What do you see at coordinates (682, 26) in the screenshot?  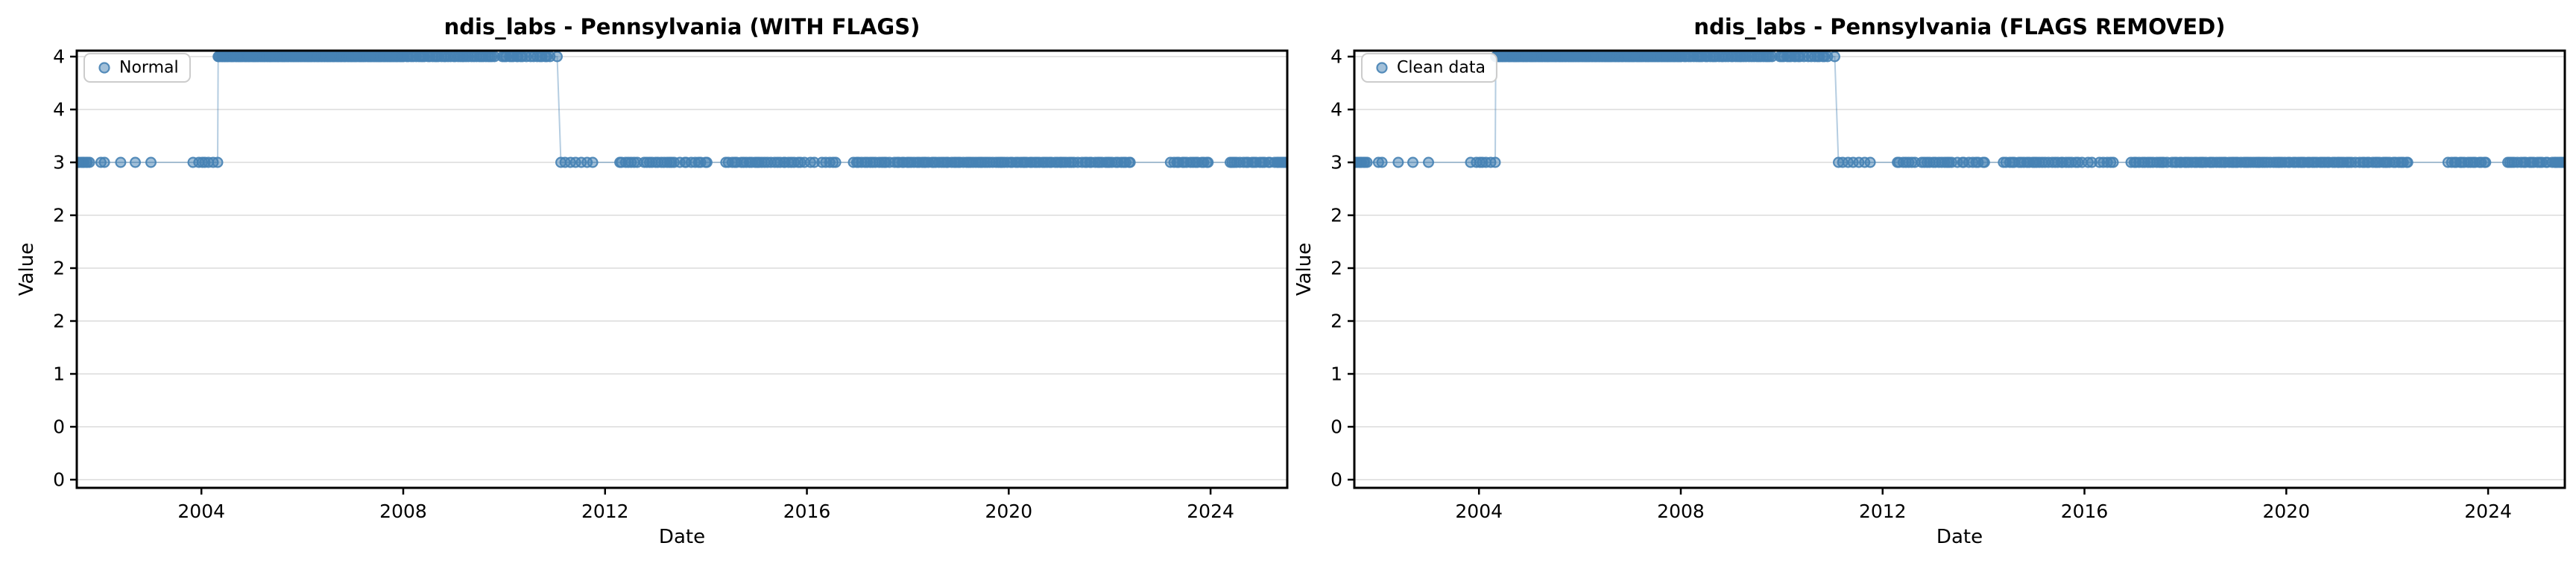 I see `chart-title: ndis_labs - Pennsylvania (WITH FLAGS)` at bounding box center [682, 26].